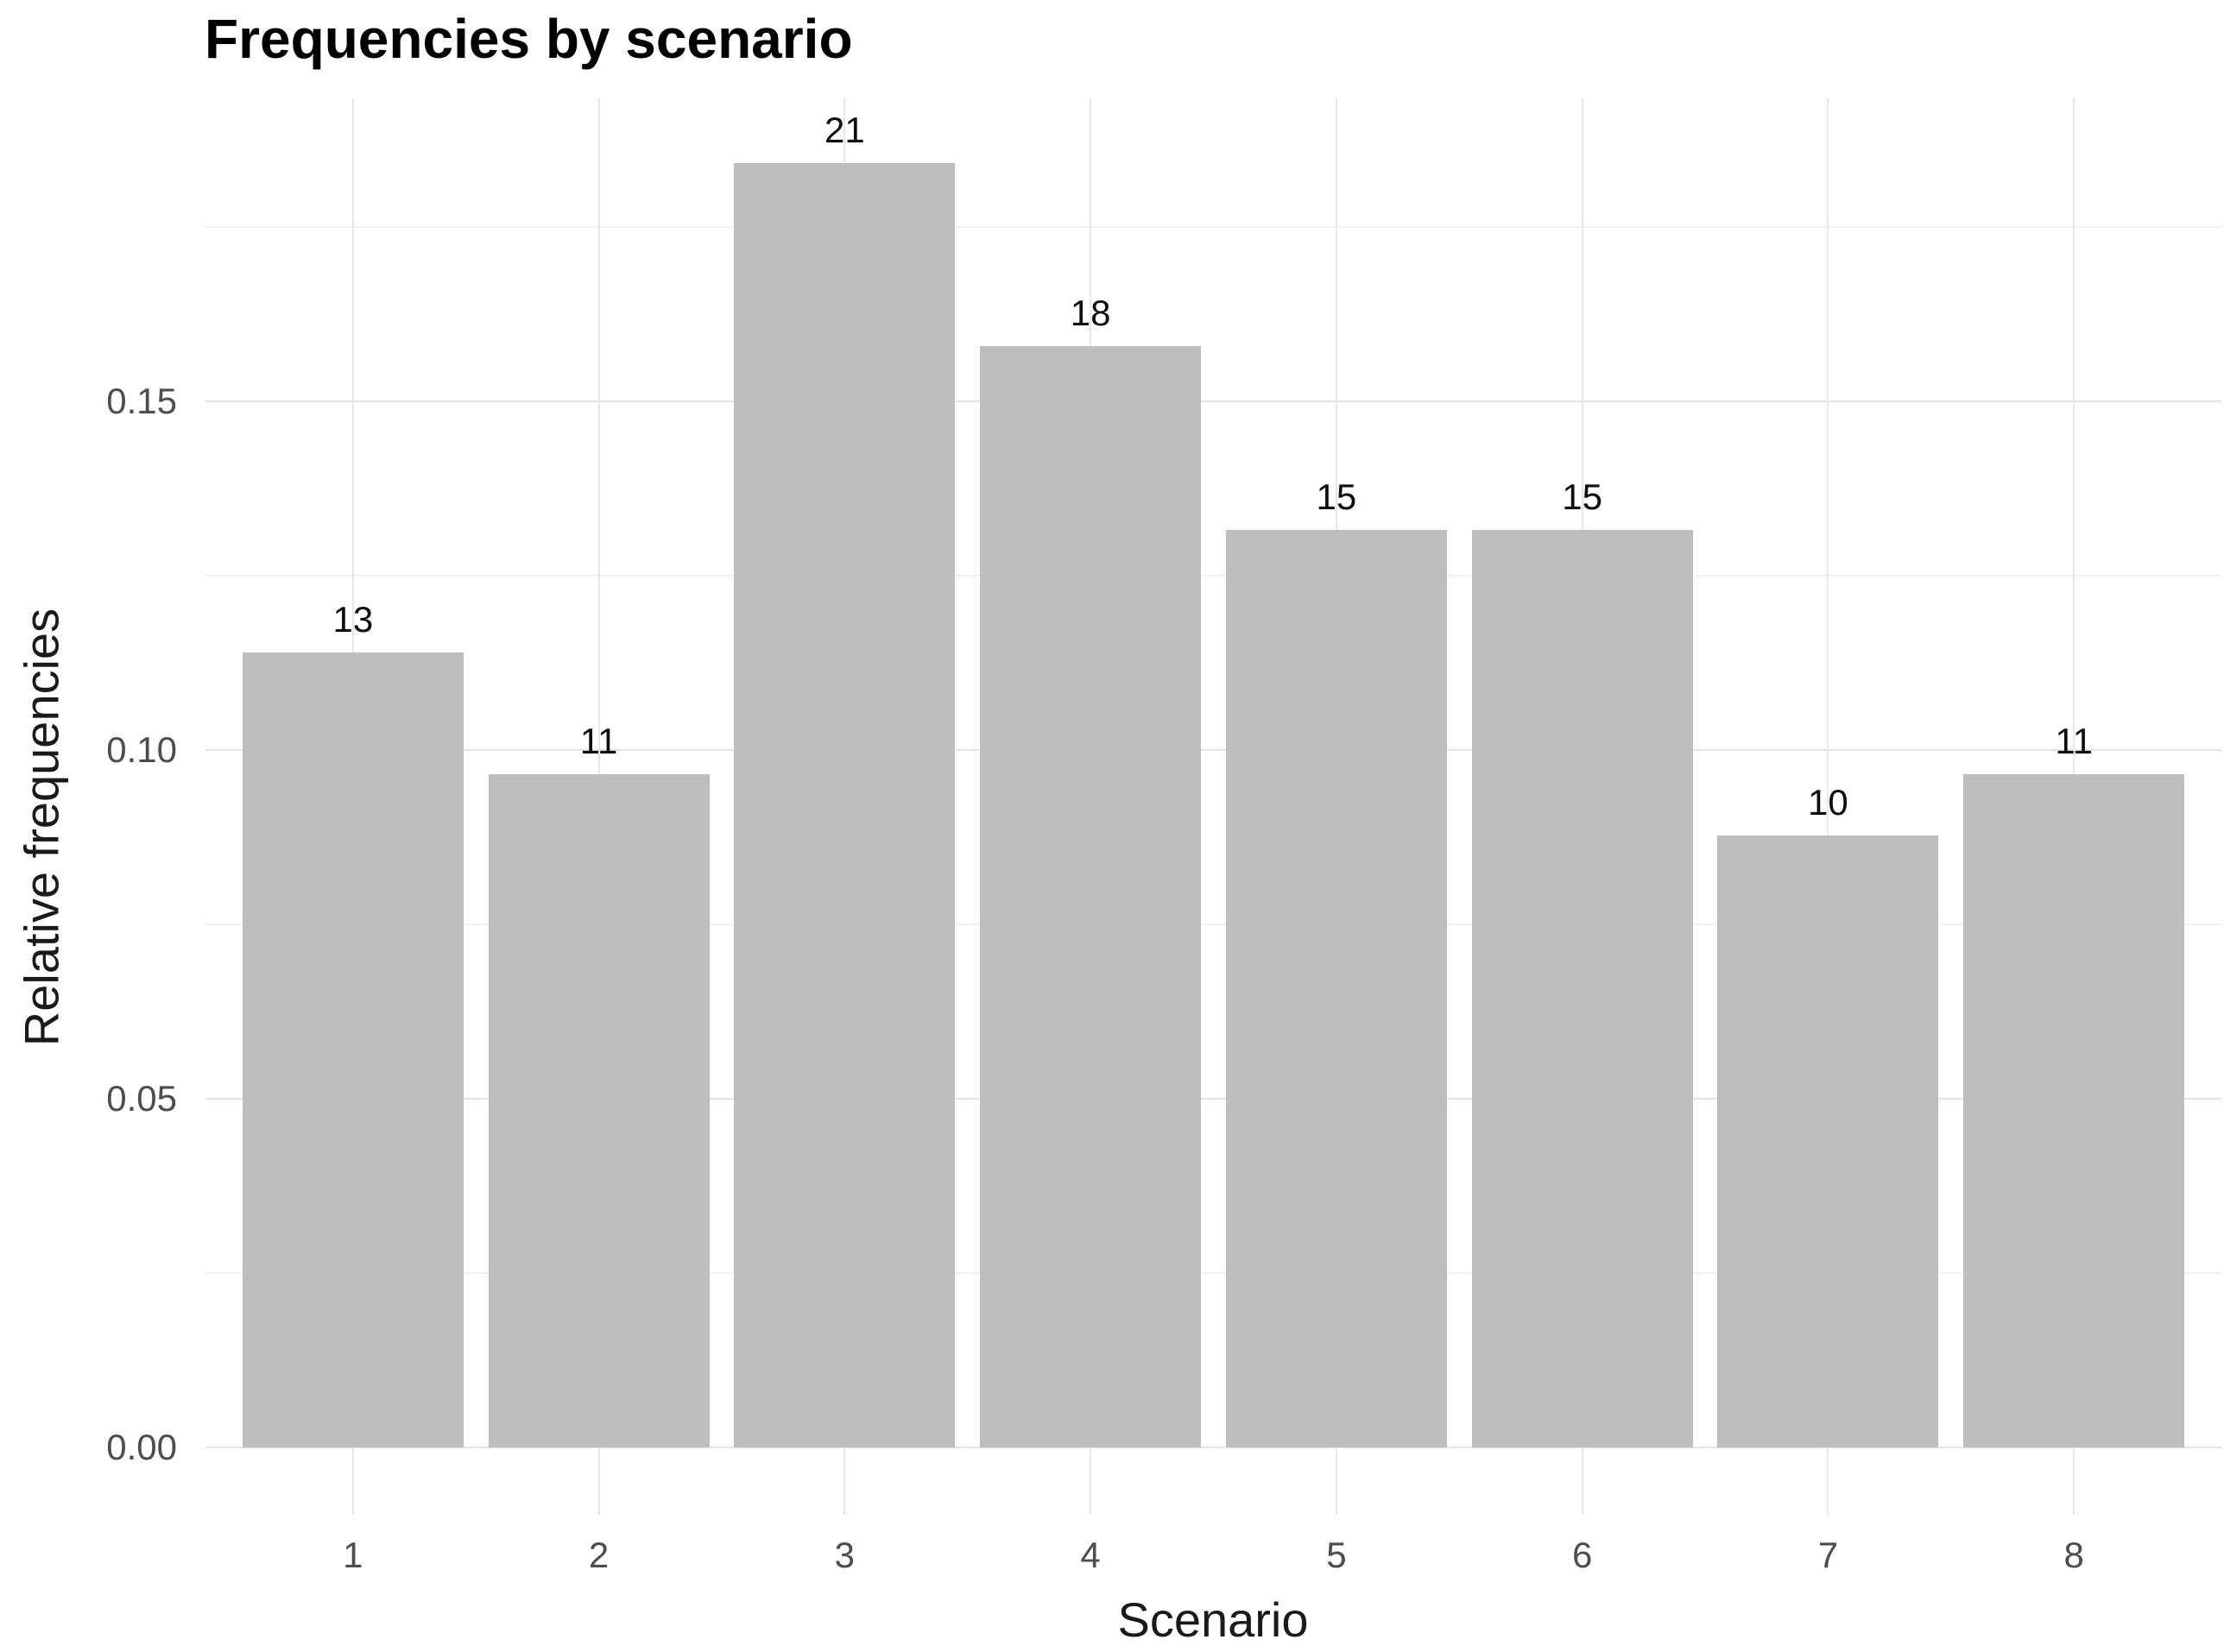  I want to click on x-axis-title: Scenario, so click(1213, 1620).